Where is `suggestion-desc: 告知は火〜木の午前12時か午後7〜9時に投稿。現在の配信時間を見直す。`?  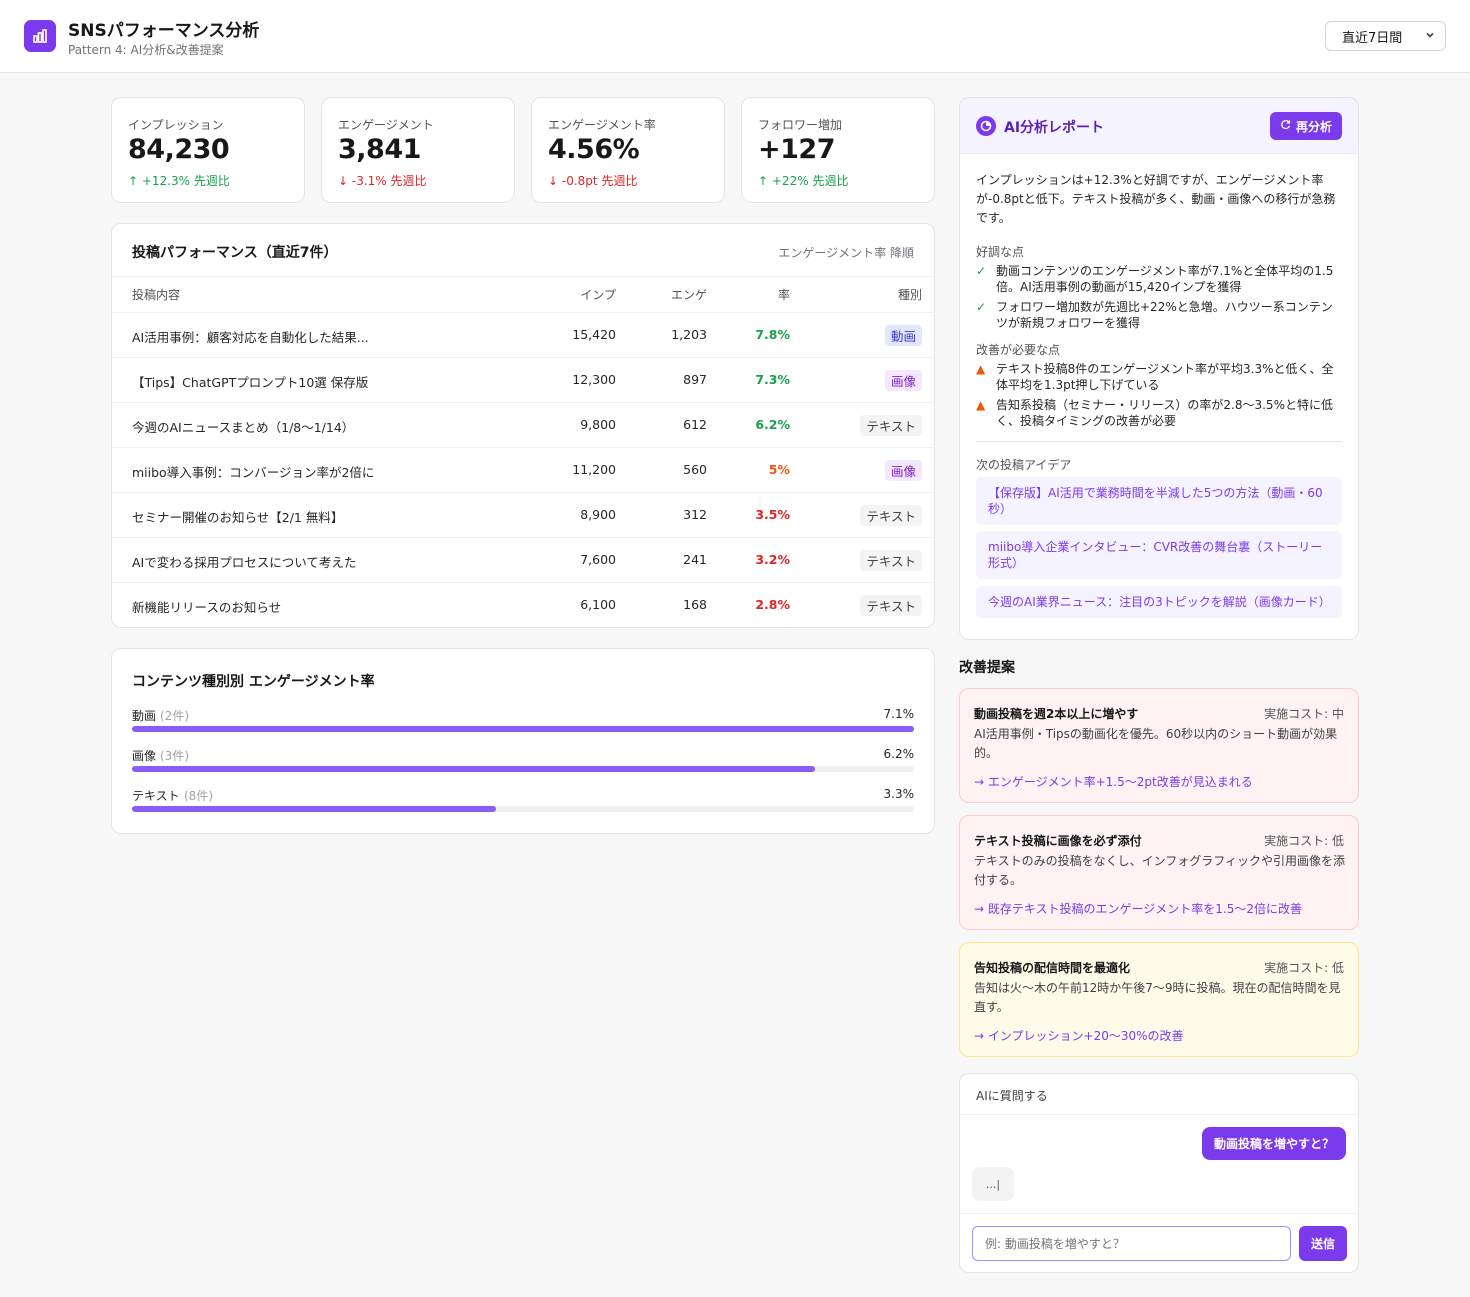 suggestion-desc: 告知は火〜木の午前12時か午後7〜9時に投稿。現在の配信時間を見直す。 is located at coordinates (1157, 997).